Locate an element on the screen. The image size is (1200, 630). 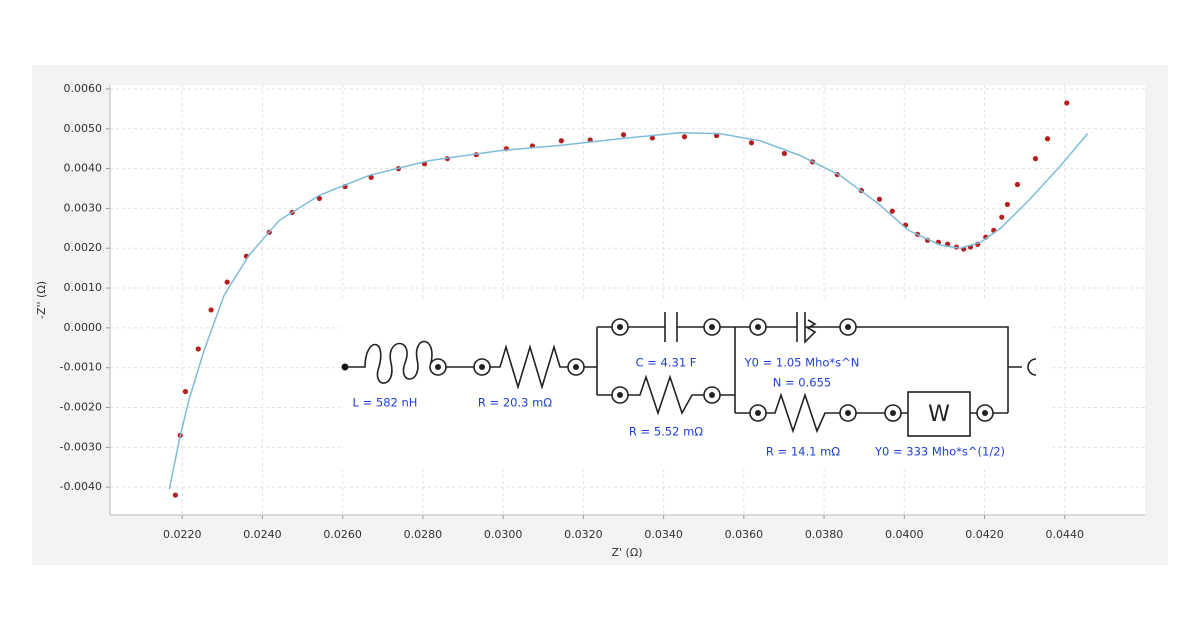
circuit-label: L = 582 nH is located at coordinates (385, 403).